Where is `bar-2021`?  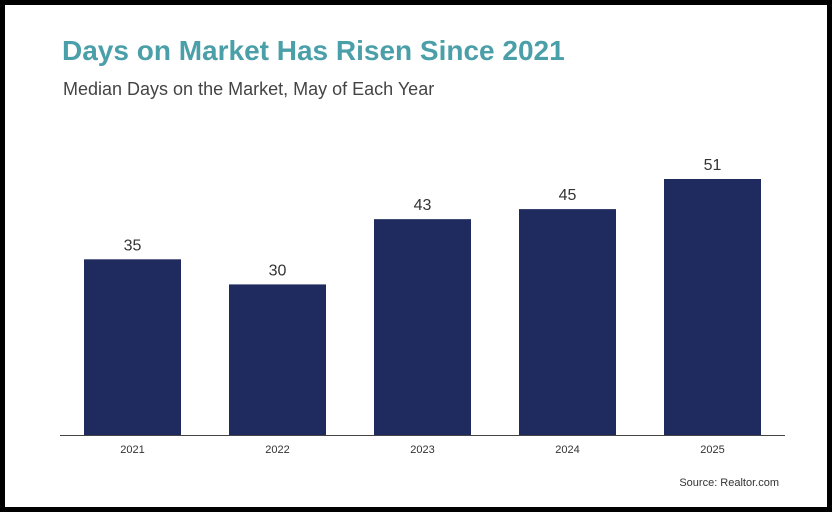
bar-2021 is located at coordinates (132, 347).